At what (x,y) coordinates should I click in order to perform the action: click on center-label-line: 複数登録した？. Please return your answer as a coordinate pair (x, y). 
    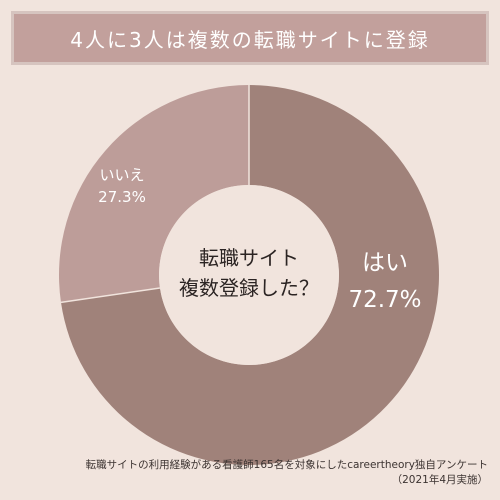
    Looking at the image, I should click on (249, 288).